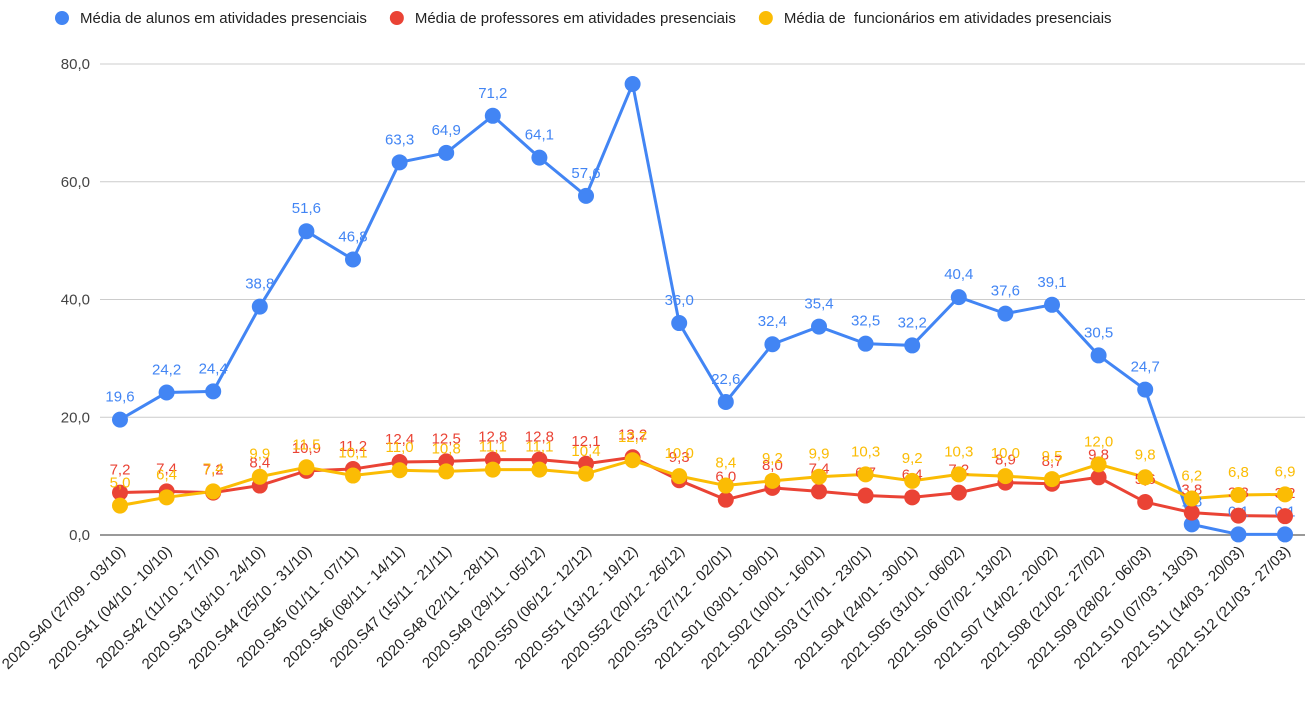 This screenshot has height=703, width=1312. I want to click on y-tick-label: 40,0, so click(75, 300).